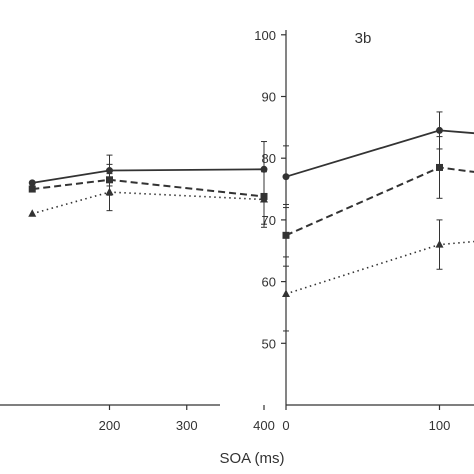 This screenshot has height=474, width=474. I want to click on x-axis-label: SOA (ms), so click(251, 458).